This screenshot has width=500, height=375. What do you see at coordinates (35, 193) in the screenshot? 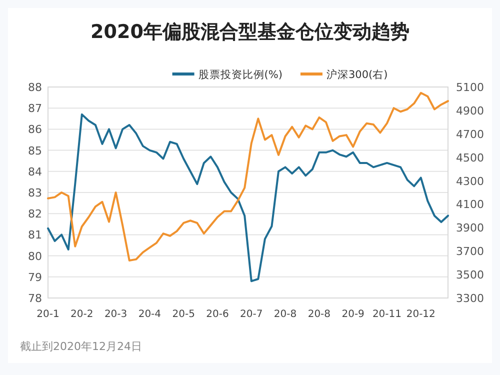
I see `y-tick-label: 83` at bounding box center [35, 193].